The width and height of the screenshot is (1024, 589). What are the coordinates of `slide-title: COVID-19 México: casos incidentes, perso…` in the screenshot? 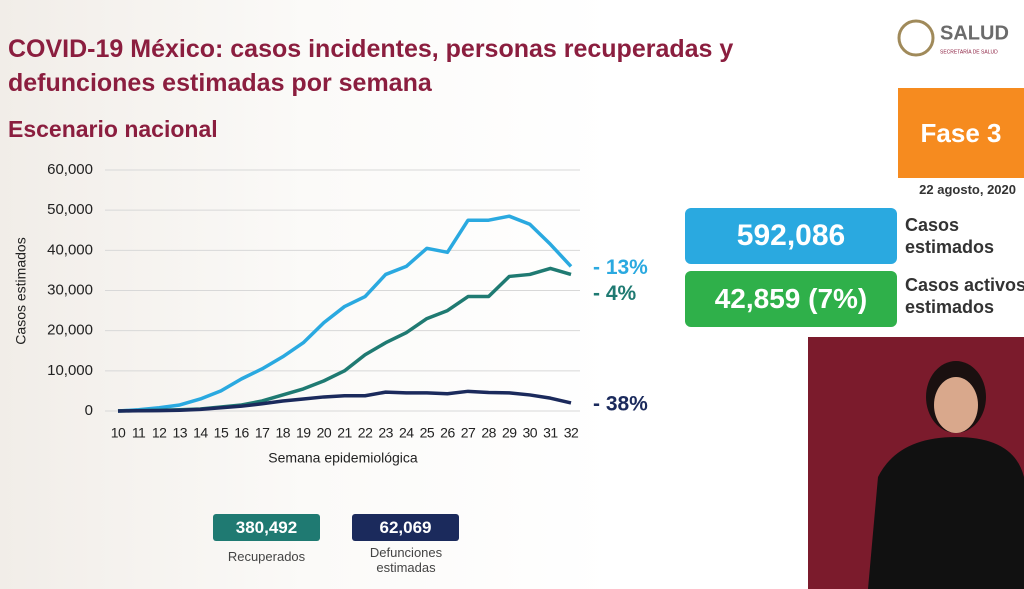 It's located at (371, 66).